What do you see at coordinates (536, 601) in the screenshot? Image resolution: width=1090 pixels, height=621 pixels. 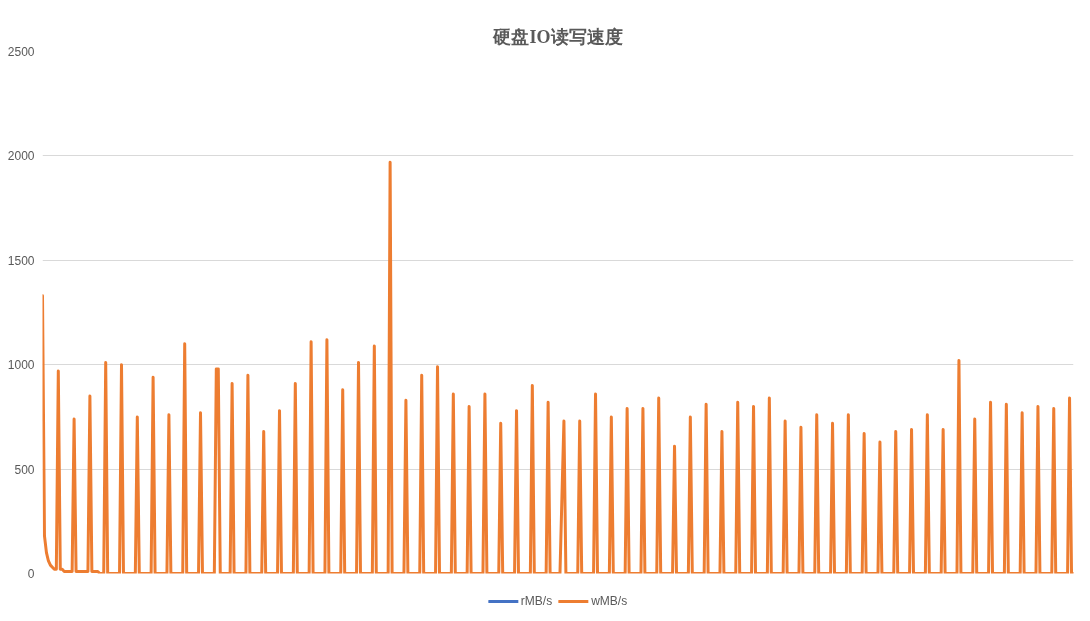 I see `legend-label: rMB/s` at bounding box center [536, 601].